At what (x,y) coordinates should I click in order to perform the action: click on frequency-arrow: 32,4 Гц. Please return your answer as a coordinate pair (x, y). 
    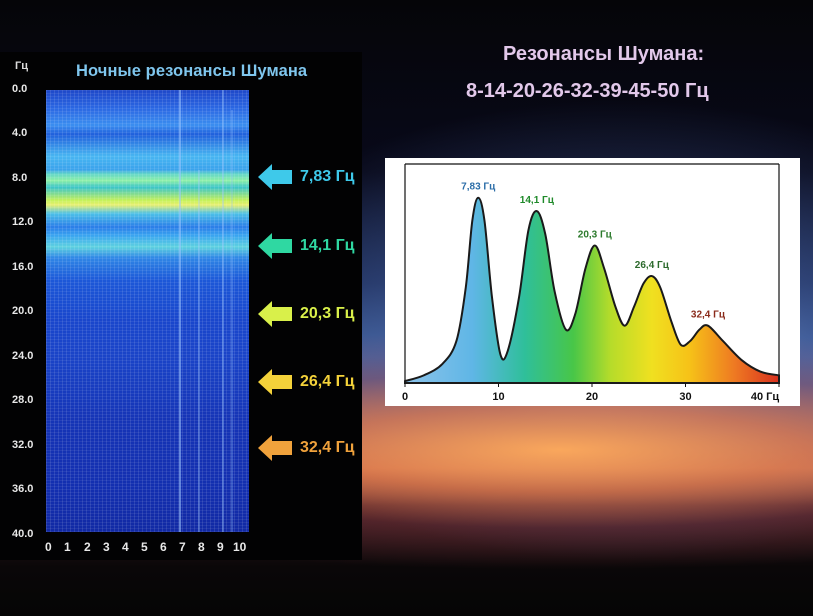
    Looking at the image, I should click on (306, 448).